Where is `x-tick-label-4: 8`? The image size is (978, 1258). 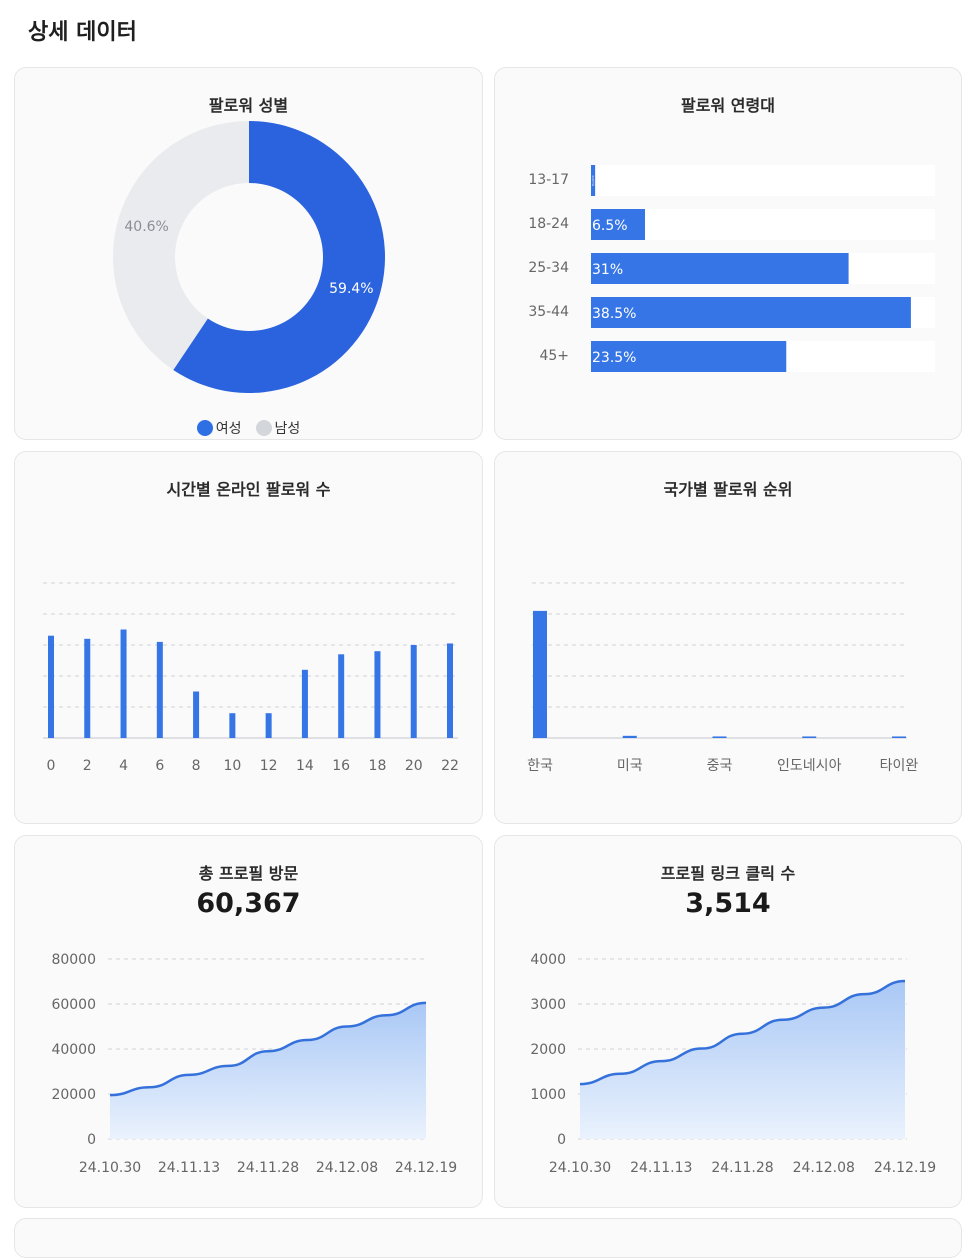 x-tick-label-4: 8 is located at coordinates (196, 766).